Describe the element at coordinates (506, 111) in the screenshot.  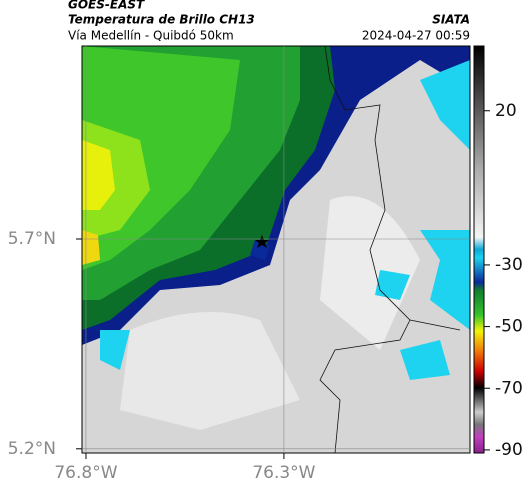
I see `colorbar-tick-label: 20` at that location.